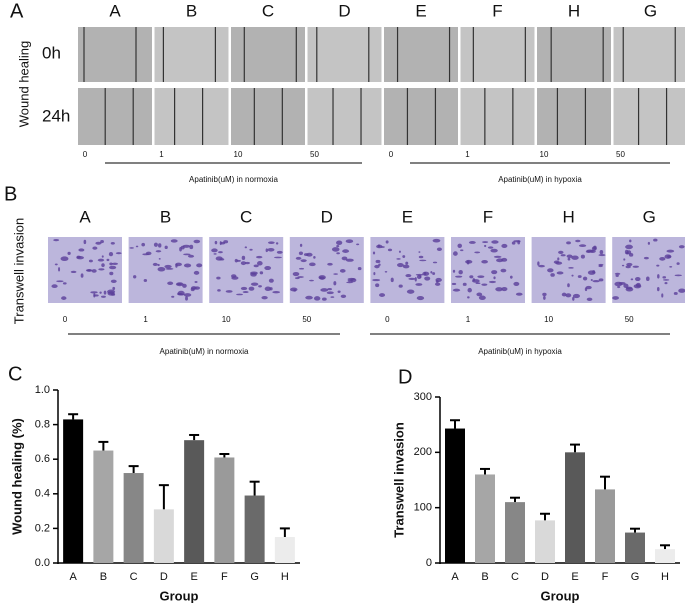  What do you see at coordinates (405, 377) in the screenshot?
I see `panel-label: D` at bounding box center [405, 377].